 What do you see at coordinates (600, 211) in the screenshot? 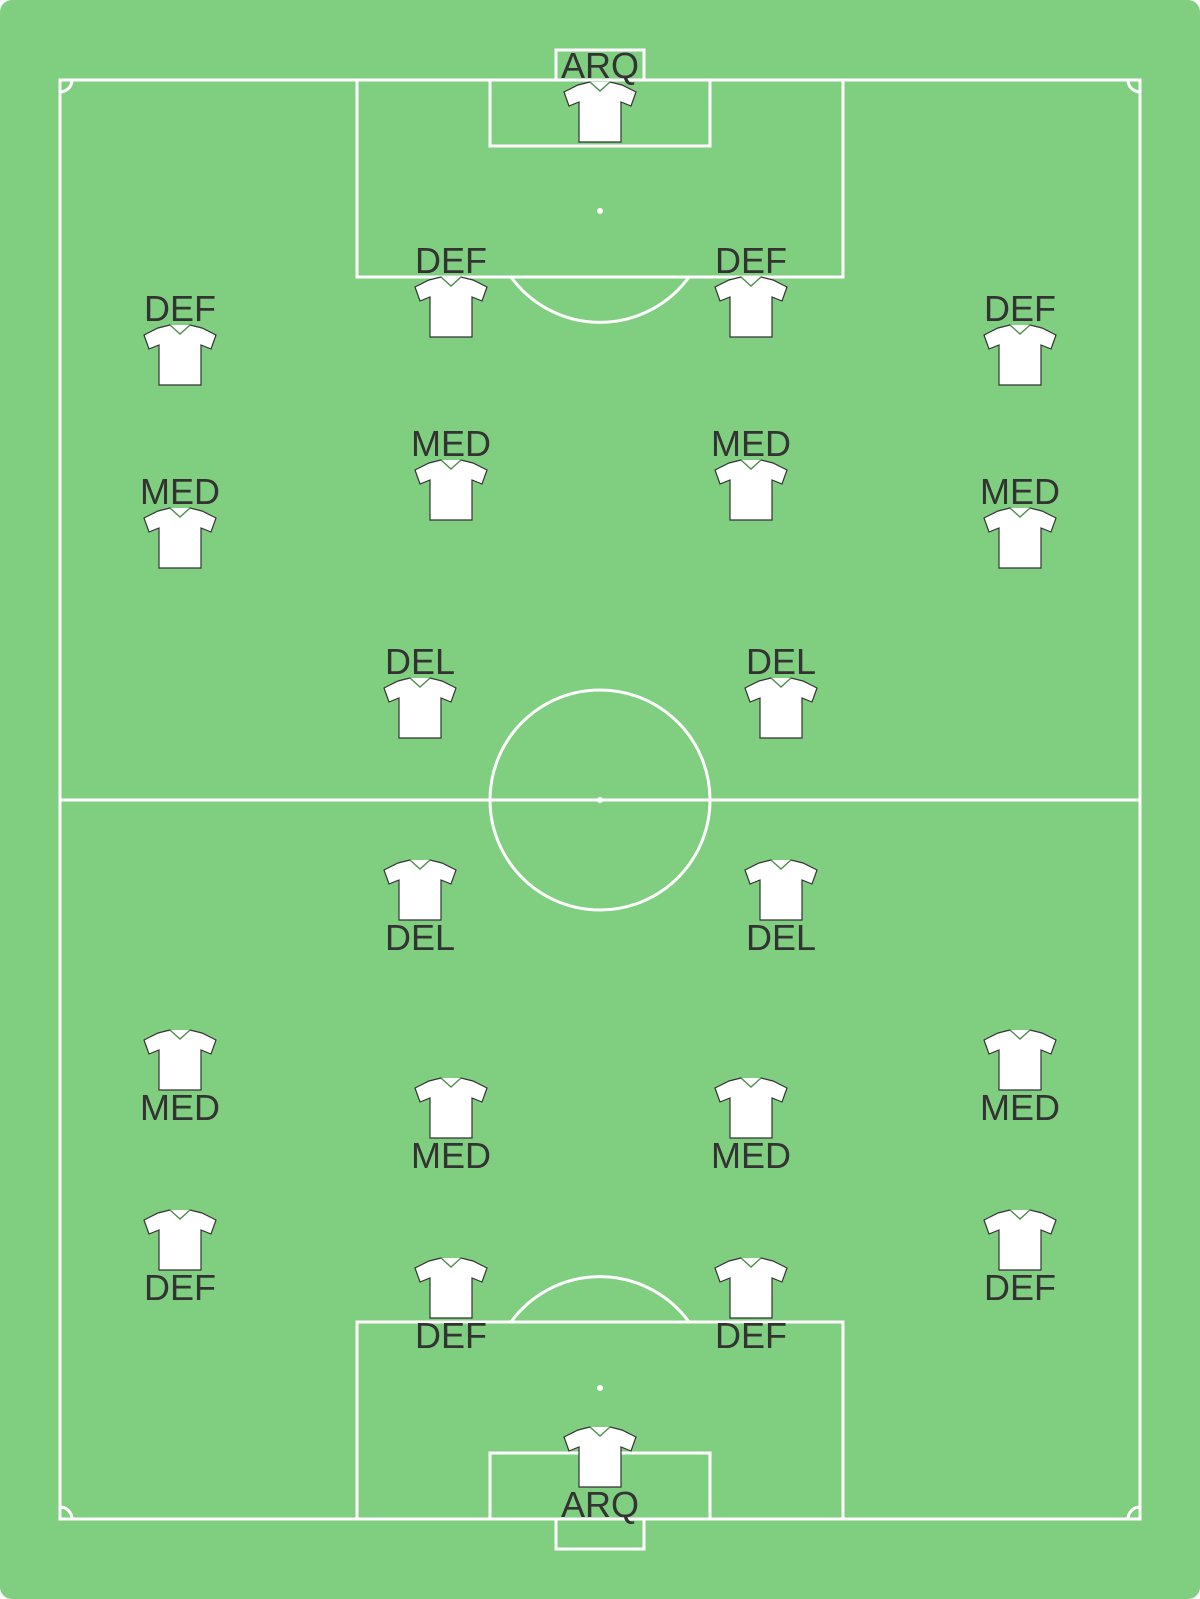
I see `top-penalty-spot` at bounding box center [600, 211].